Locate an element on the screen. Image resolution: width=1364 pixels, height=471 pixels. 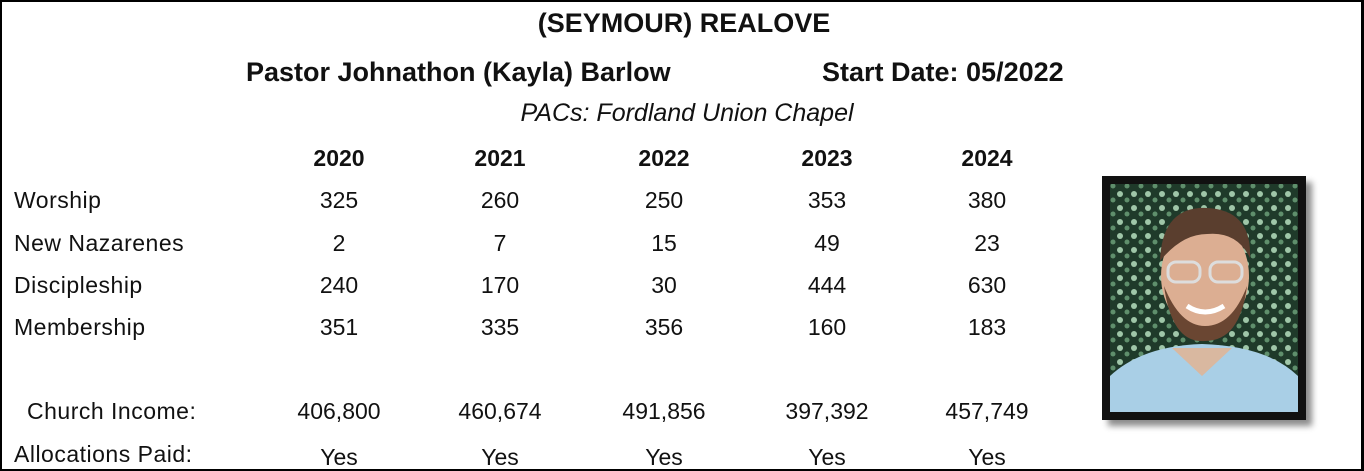
row-label: New Nazarenes is located at coordinates (99, 243).